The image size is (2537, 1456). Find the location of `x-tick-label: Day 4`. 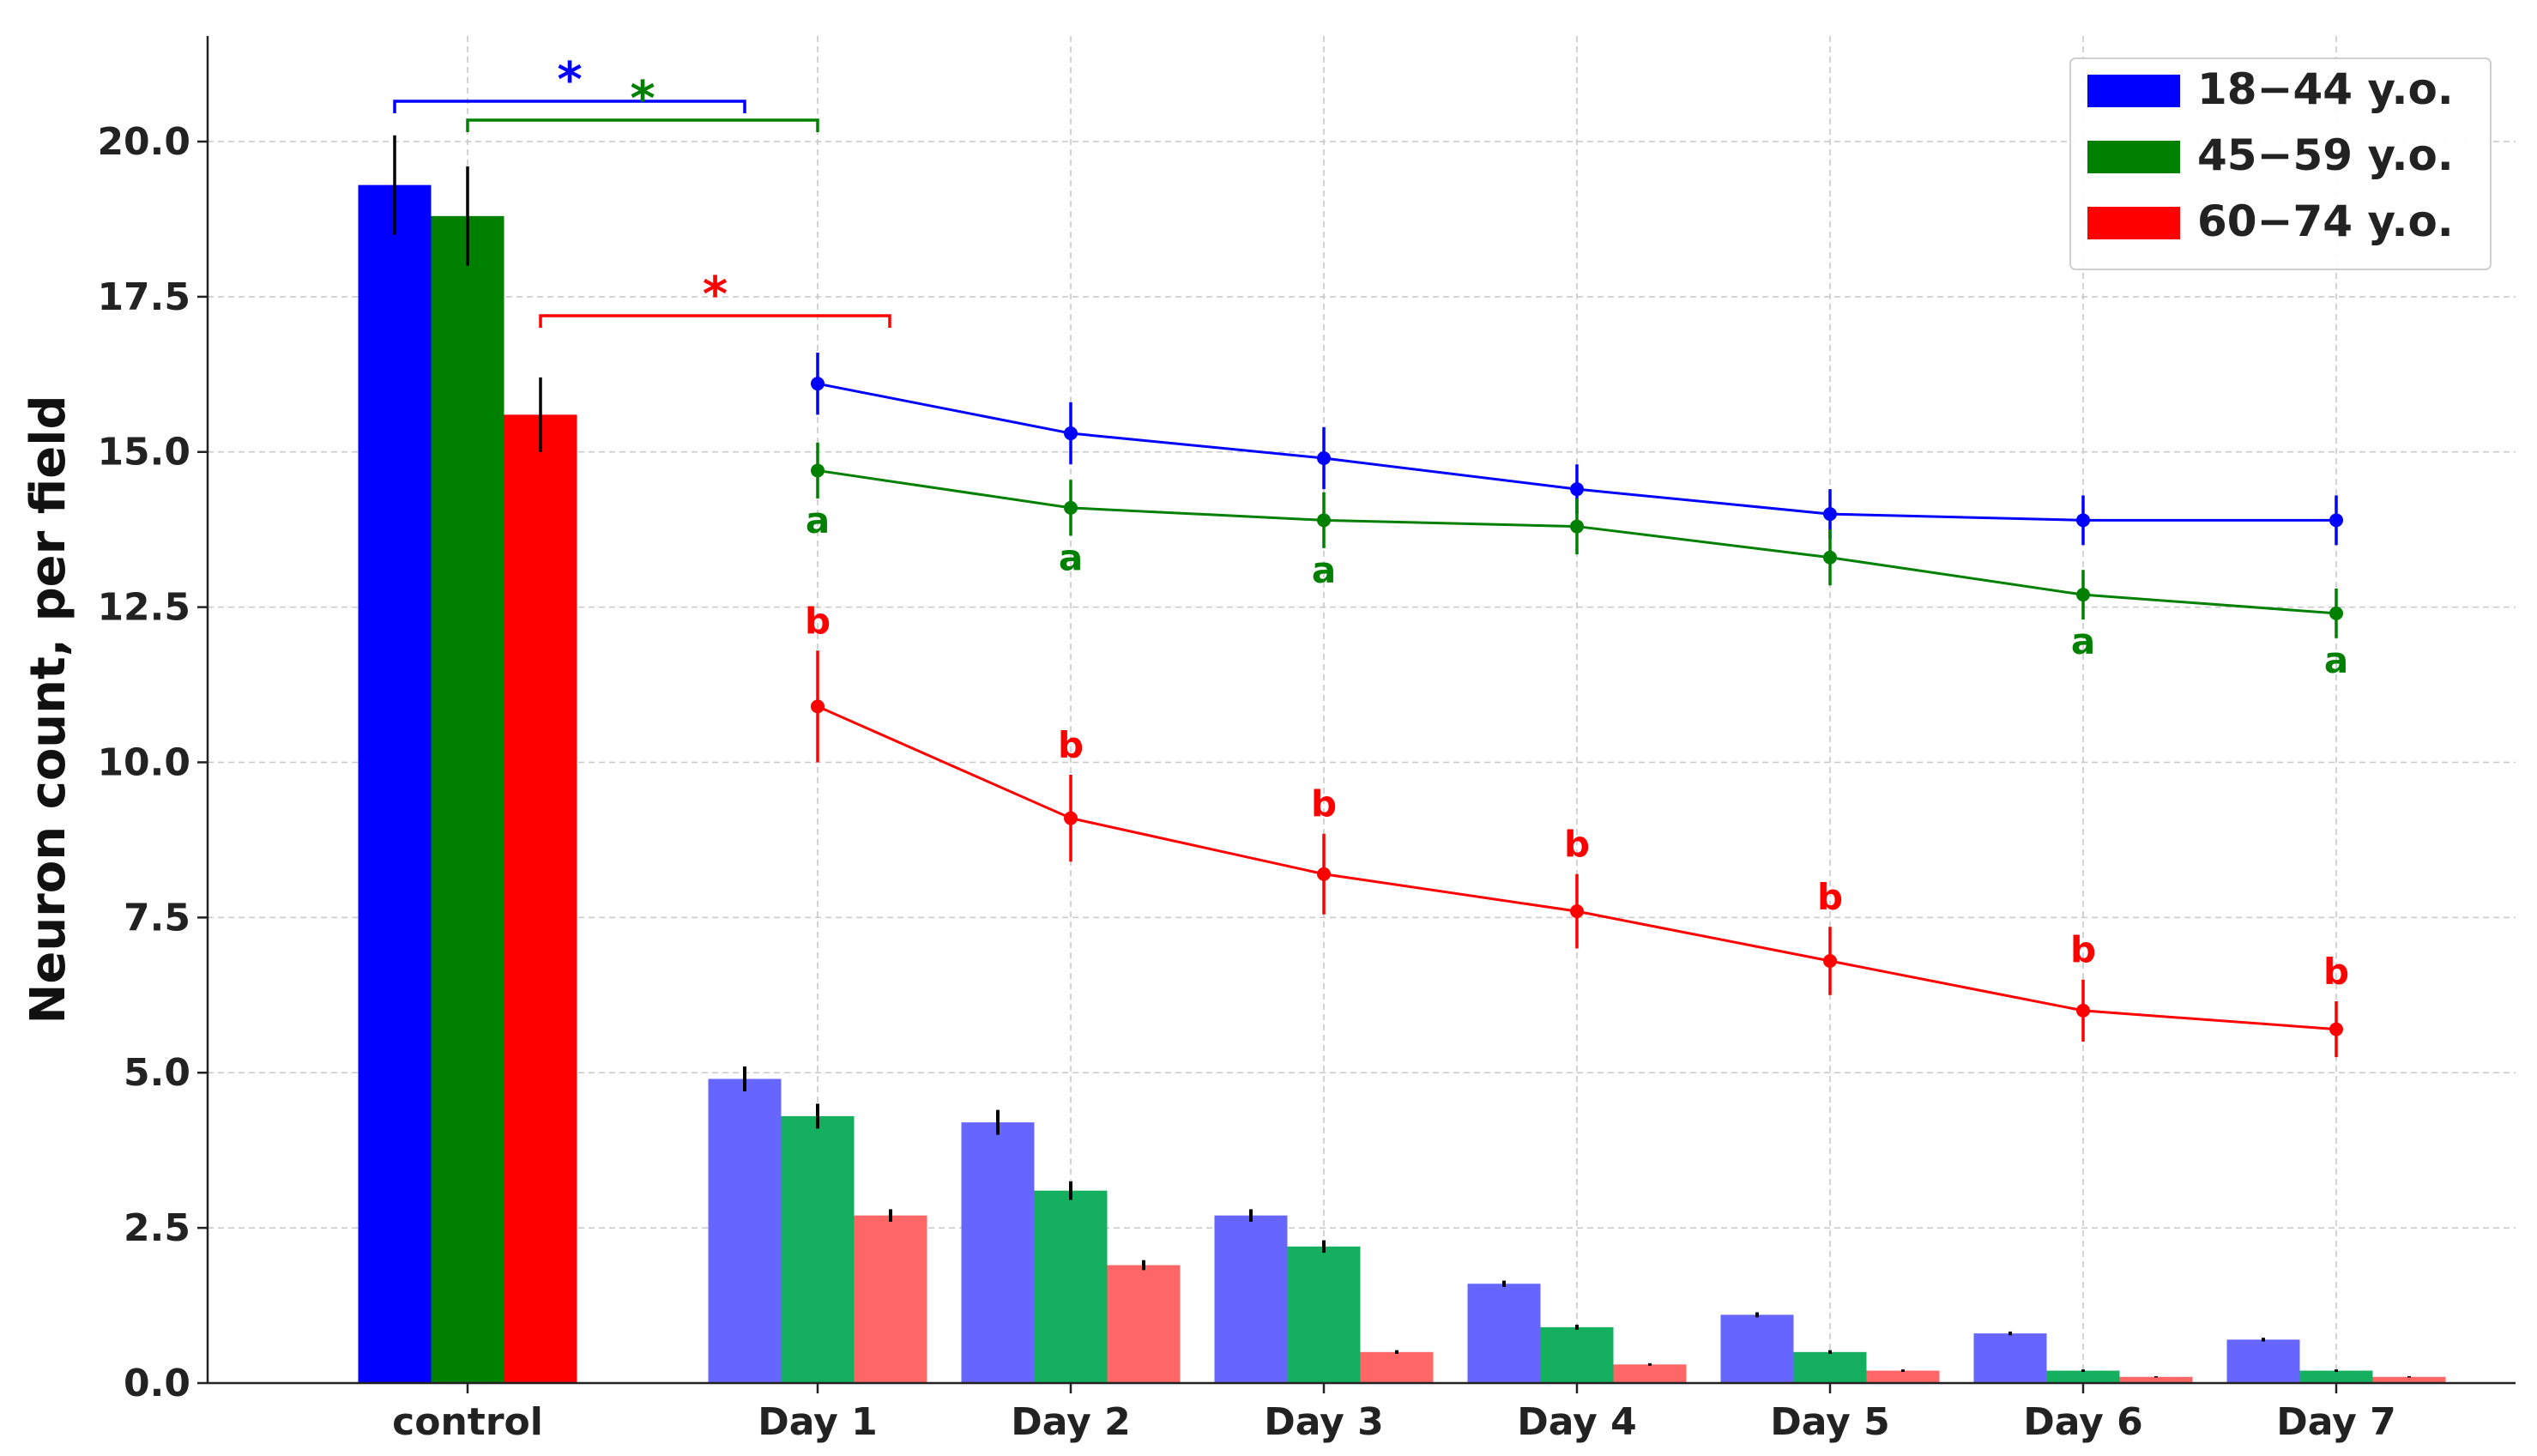

x-tick-label: Day 4 is located at coordinates (1576, 1422).